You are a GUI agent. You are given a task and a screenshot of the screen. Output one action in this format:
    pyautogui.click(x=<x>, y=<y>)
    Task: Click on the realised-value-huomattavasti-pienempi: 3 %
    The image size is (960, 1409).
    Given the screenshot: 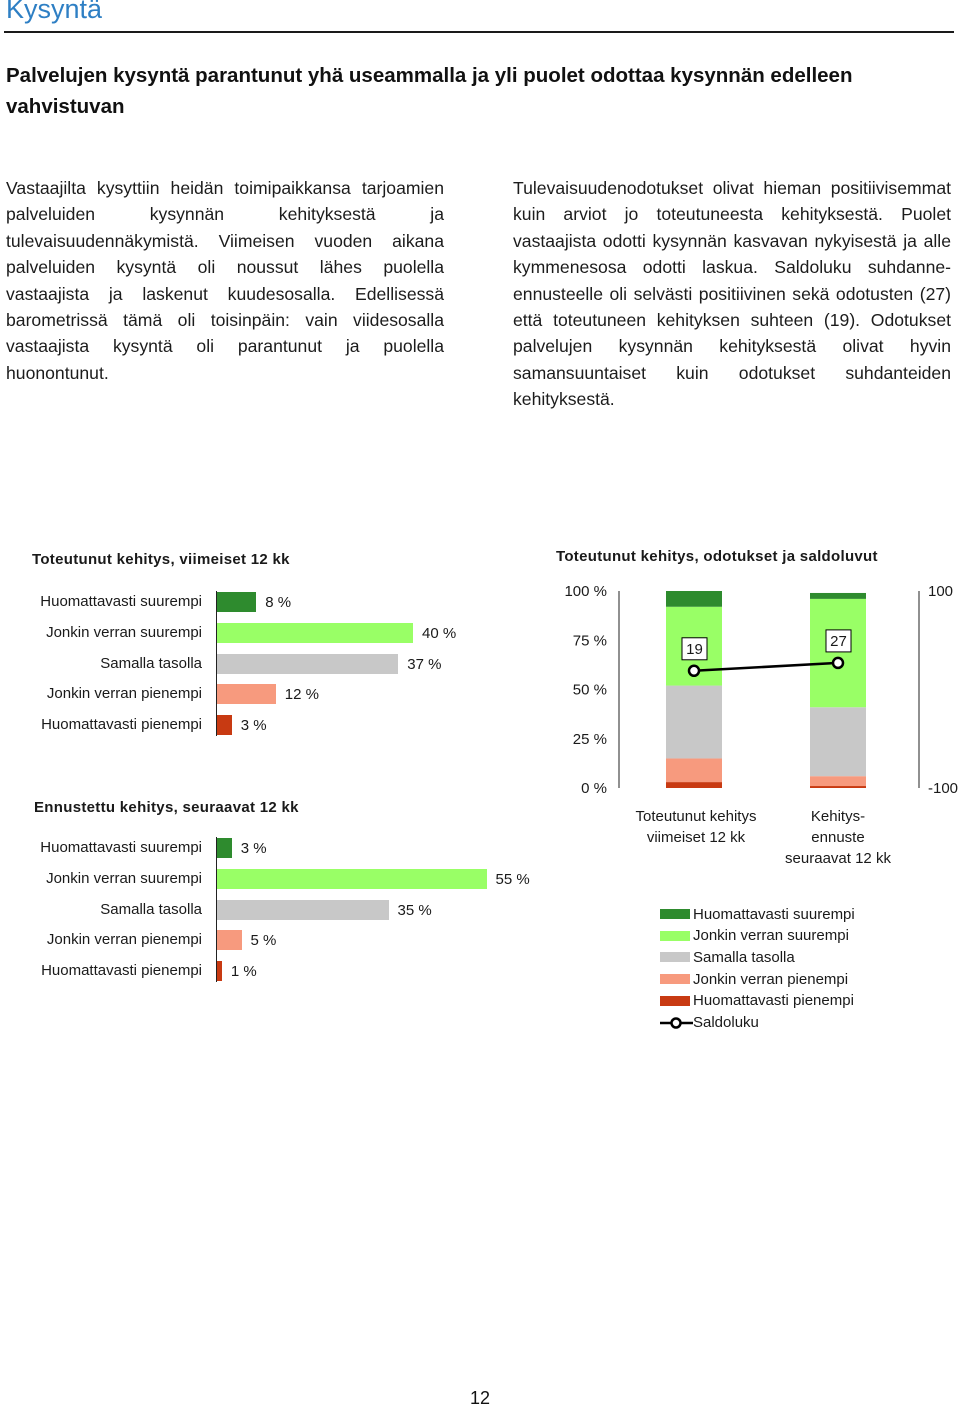 What is the action you would take?
    pyautogui.click(x=253, y=726)
    